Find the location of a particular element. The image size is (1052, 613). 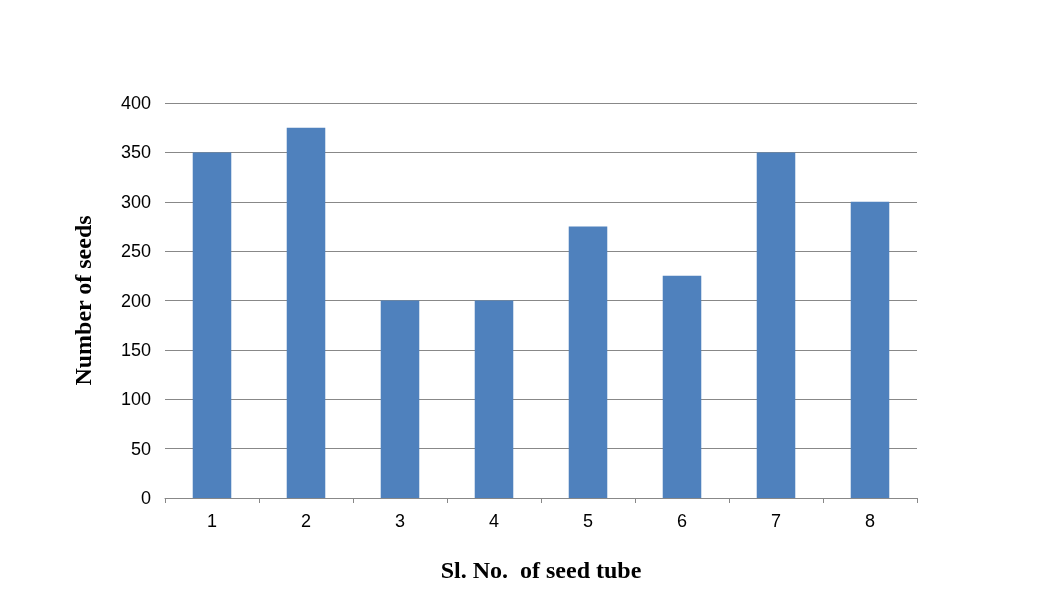

y-tick-label: 350 is located at coordinates (135, 152).